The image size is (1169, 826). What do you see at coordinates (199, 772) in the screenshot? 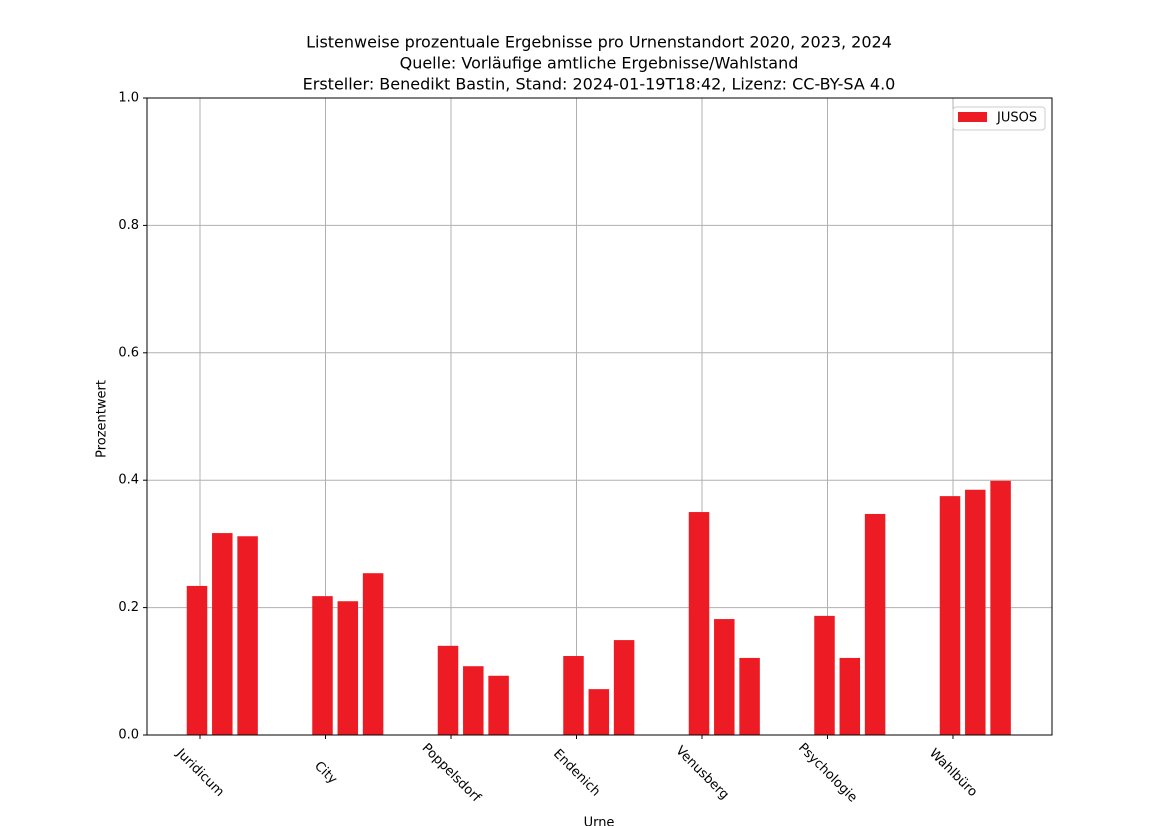
I see `x-tick-label: Juridicum` at bounding box center [199, 772].